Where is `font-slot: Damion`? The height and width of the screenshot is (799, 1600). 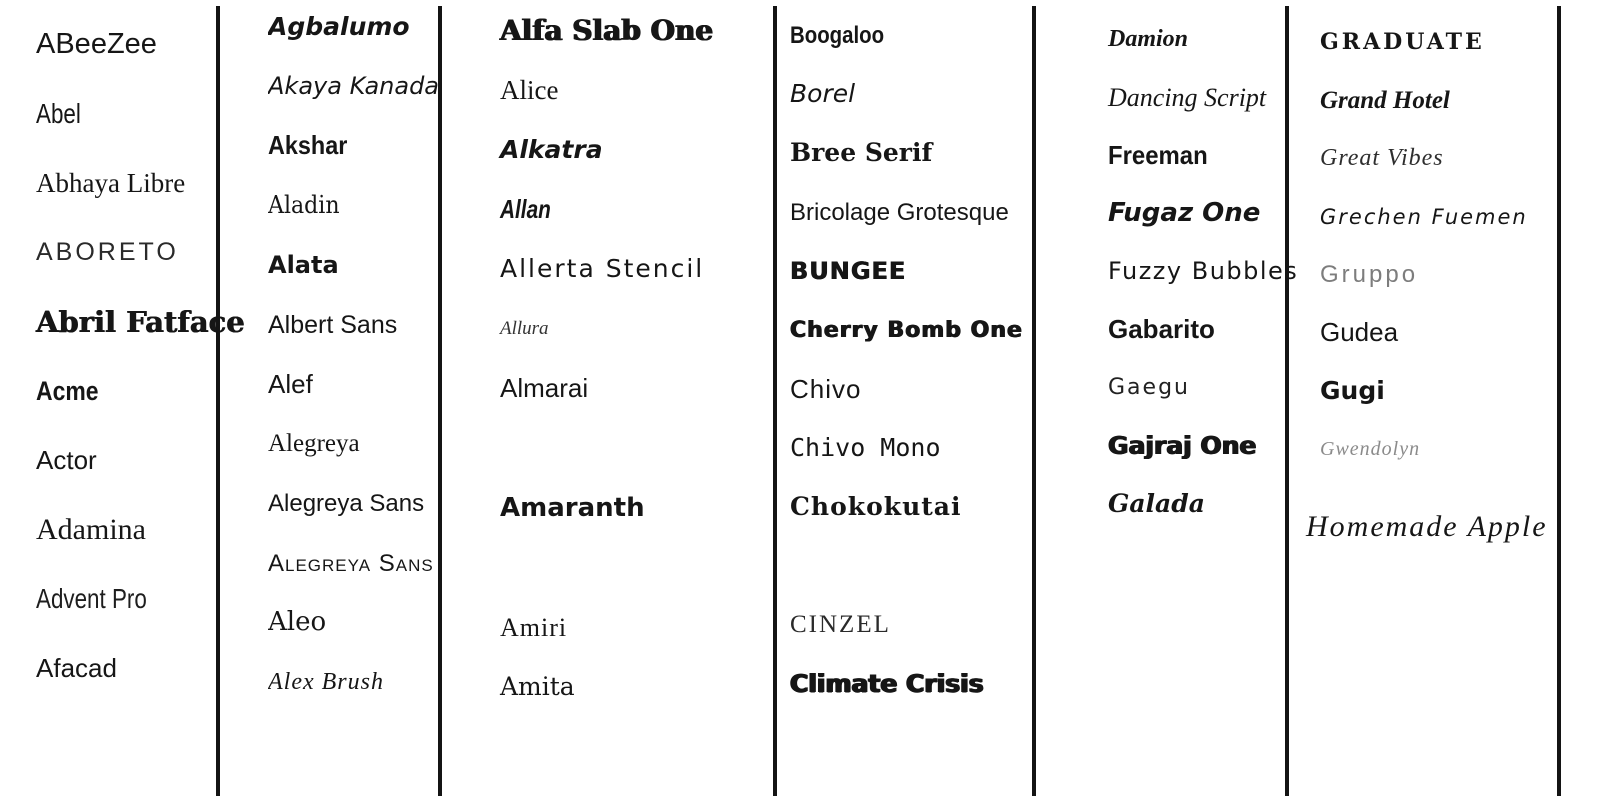
font-slot: Damion is located at coordinates (1196, 40).